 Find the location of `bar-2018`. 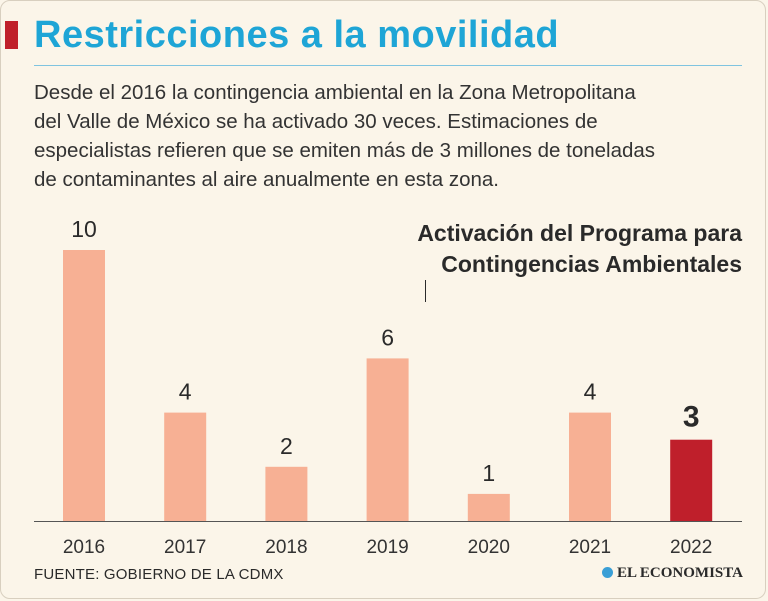

bar-2018 is located at coordinates (286, 493).